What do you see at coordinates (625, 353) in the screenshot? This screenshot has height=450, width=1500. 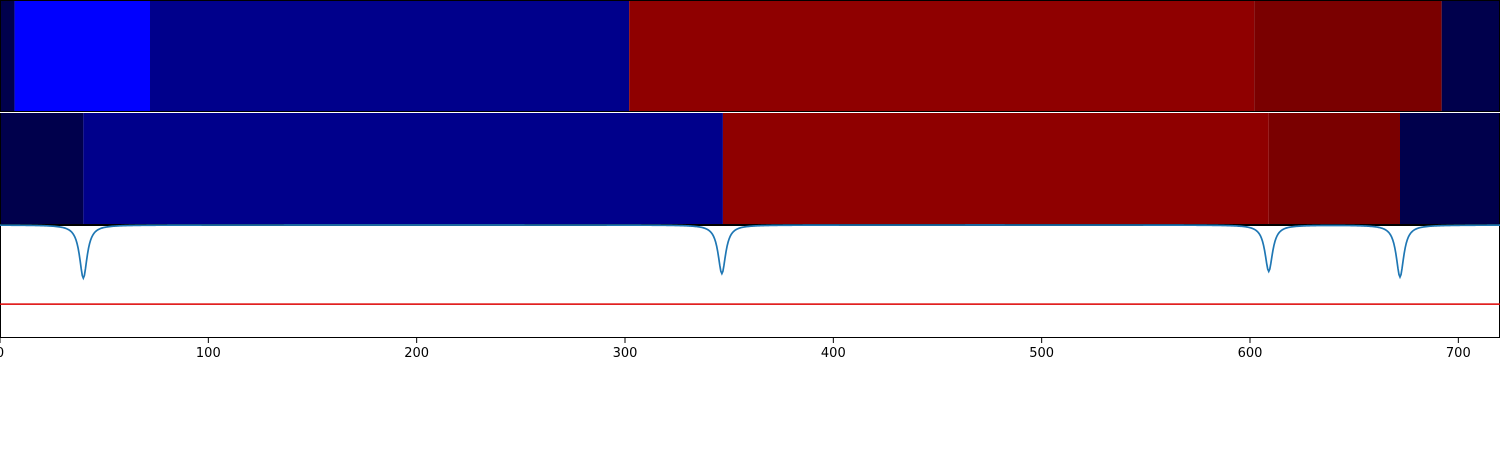 I see `x-tick-label: 300` at bounding box center [625, 353].